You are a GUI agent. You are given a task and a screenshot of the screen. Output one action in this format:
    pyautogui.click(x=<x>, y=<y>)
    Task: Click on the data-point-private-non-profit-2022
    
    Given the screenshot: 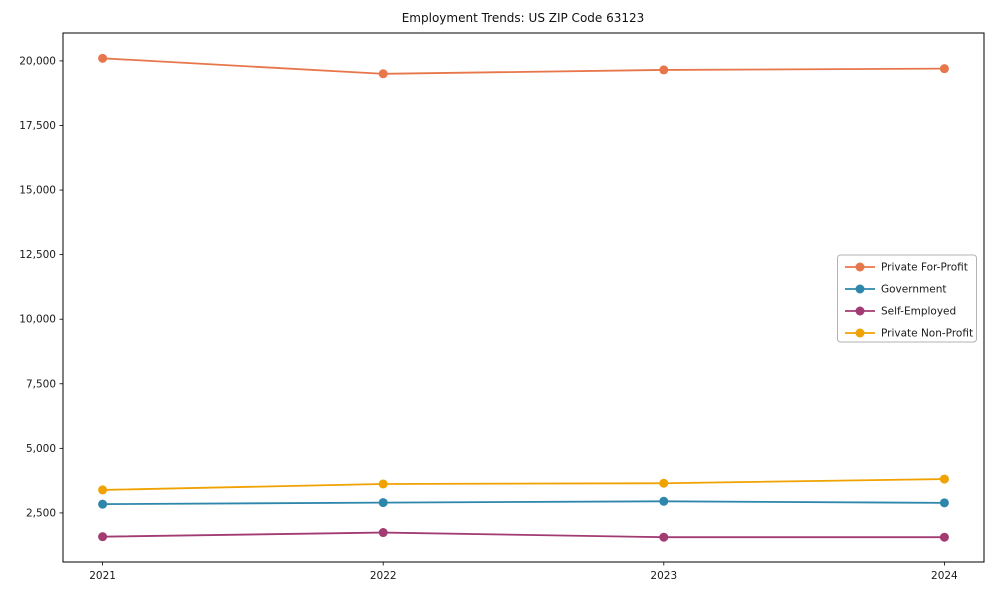 What is the action you would take?
    pyautogui.click(x=383, y=484)
    